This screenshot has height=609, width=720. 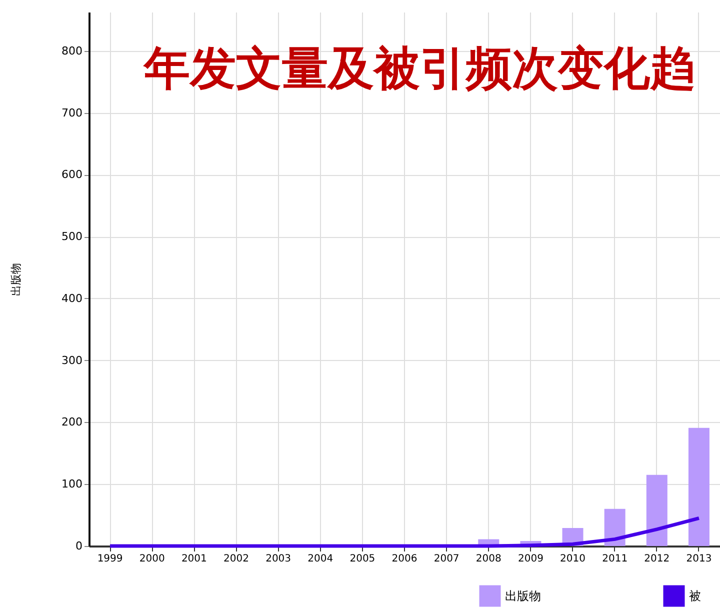 I want to click on y-tick-label: 200, so click(x=72, y=422).